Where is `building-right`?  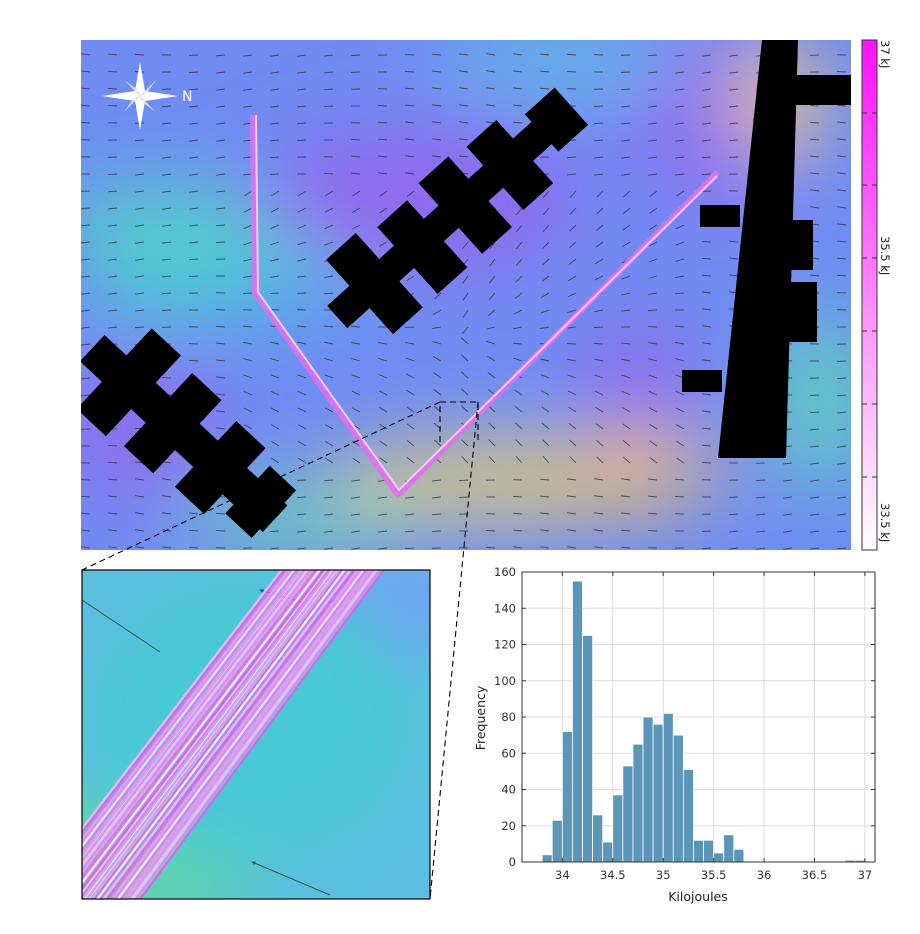
building-right is located at coordinates (766, 249).